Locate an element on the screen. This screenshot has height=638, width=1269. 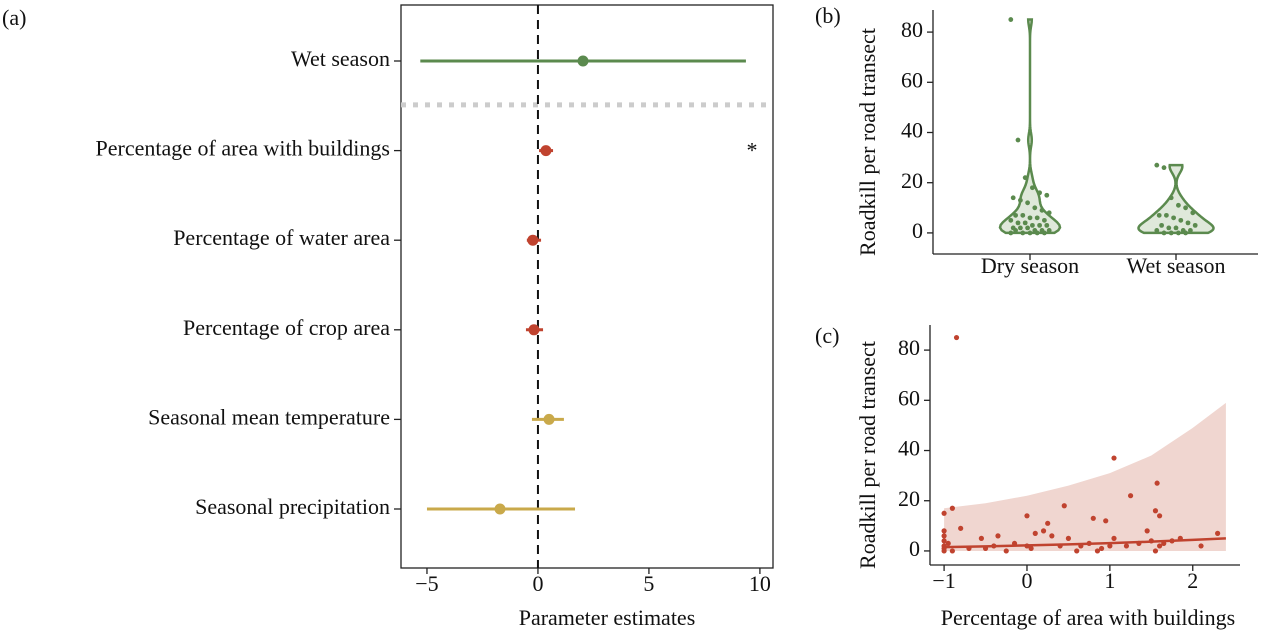
y-tick-label: 60 is located at coordinates (912, 79).